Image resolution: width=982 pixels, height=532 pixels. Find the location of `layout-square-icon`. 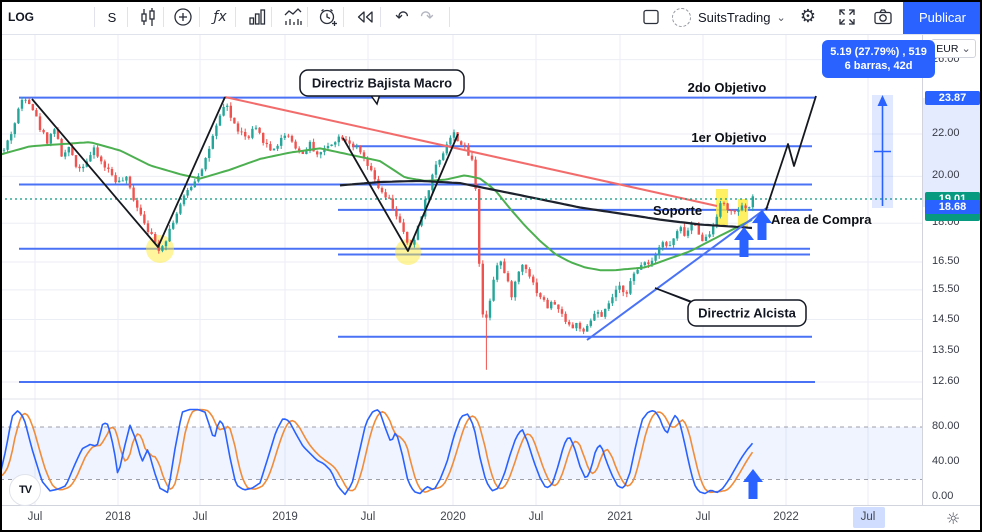

layout-square-icon is located at coordinates (651, 17).